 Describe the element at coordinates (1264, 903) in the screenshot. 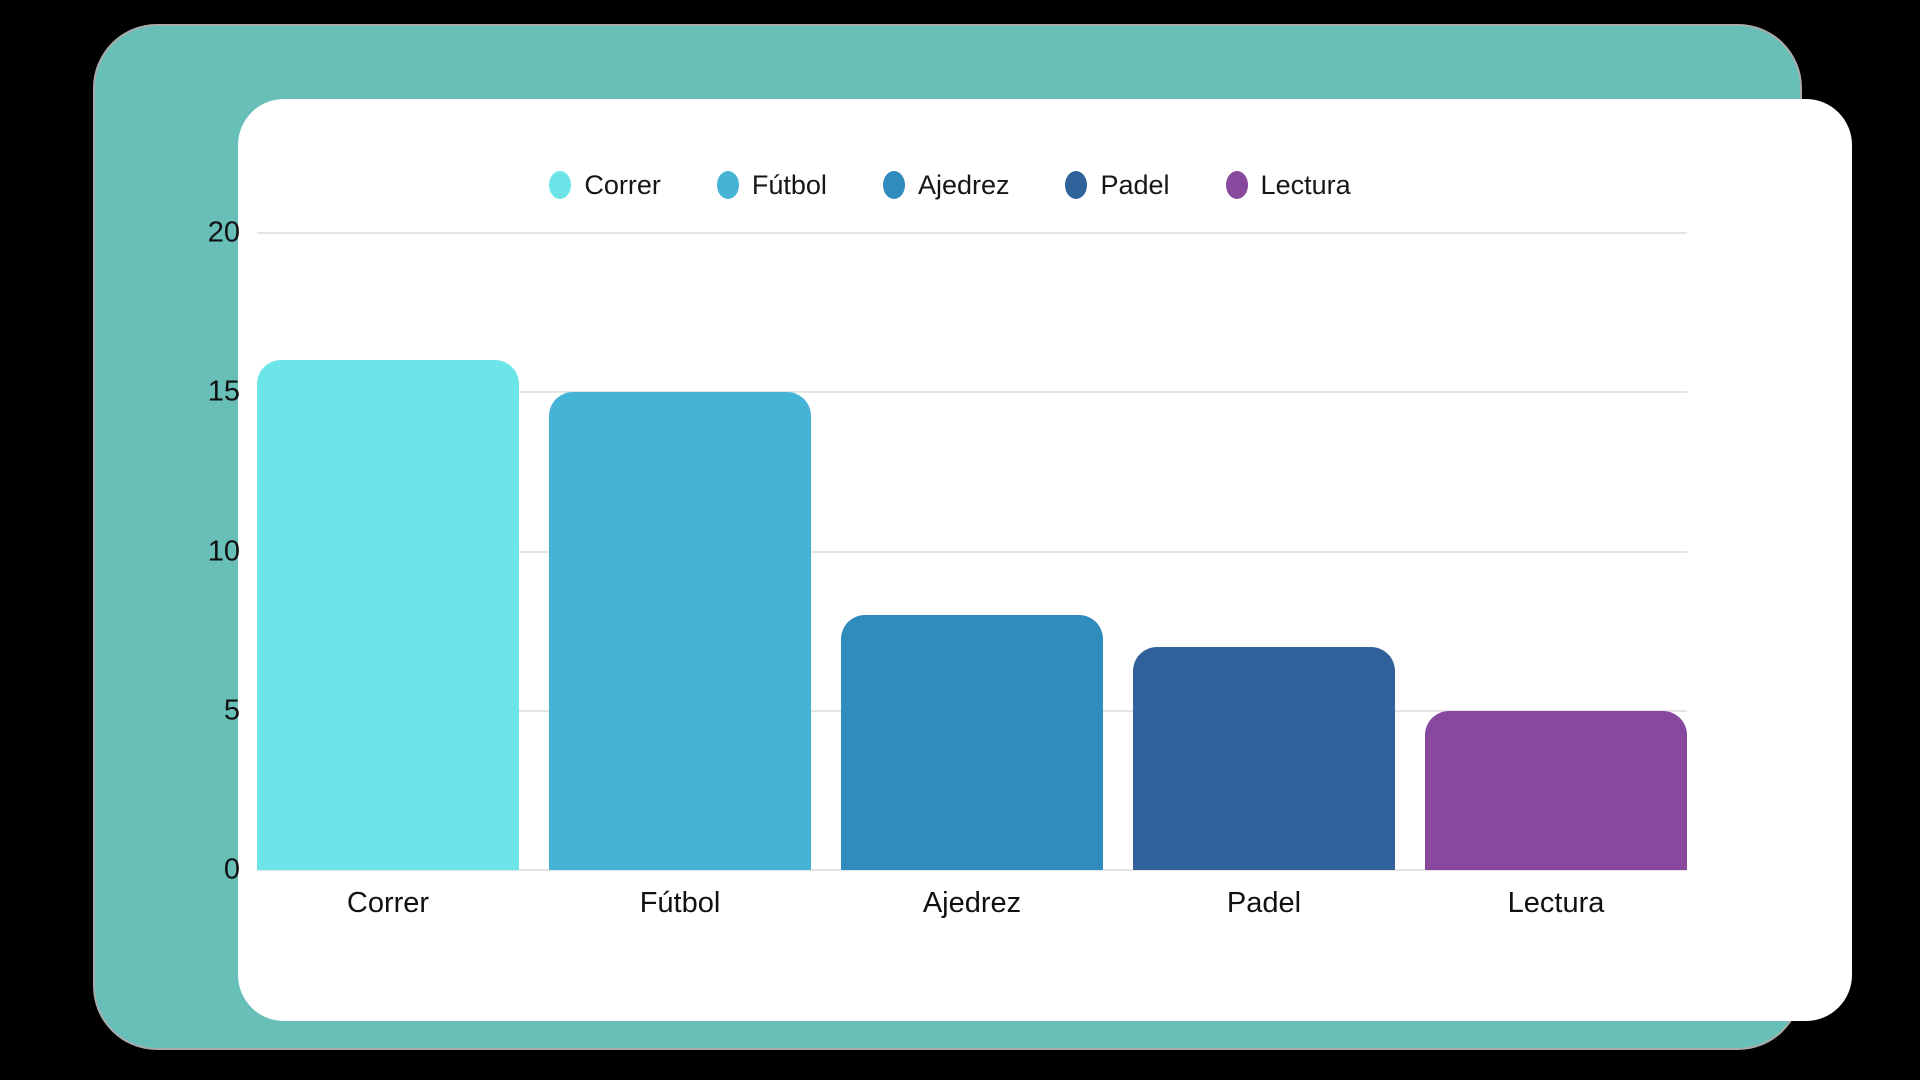

I see `x-axis-label: Padel` at that location.